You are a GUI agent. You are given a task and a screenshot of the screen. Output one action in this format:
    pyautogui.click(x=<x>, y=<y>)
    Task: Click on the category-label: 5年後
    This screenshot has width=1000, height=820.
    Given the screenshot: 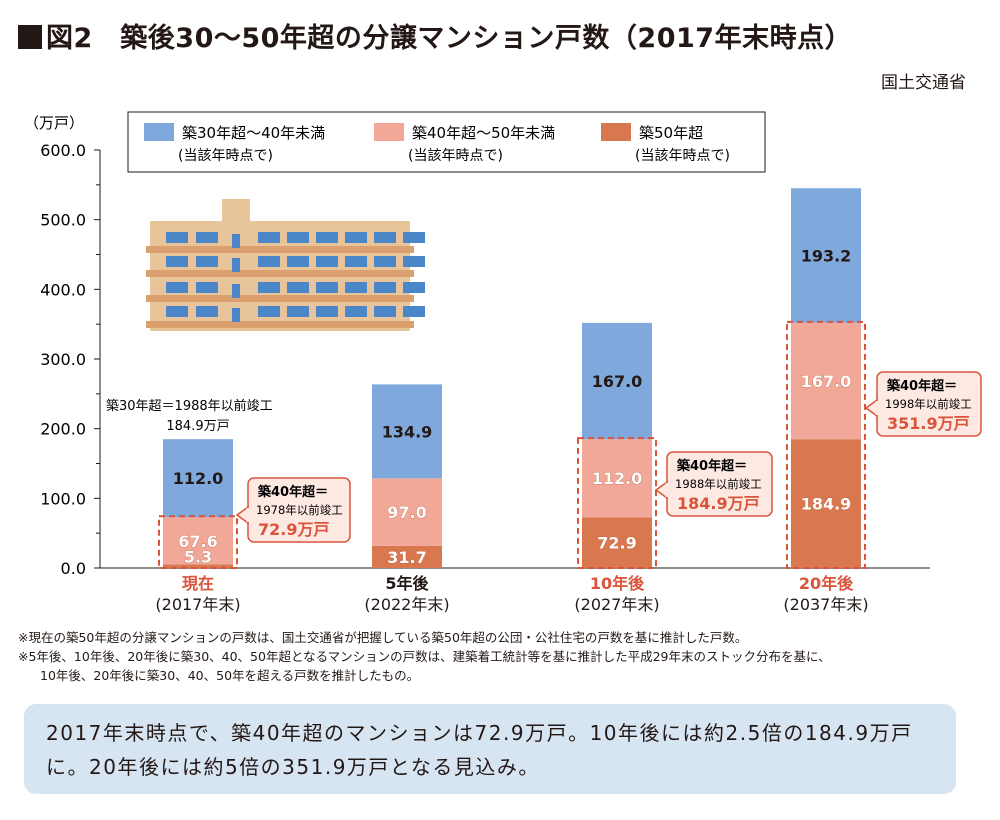 What is the action you would take?
    pyautogui.click(x=407, y=583)
    